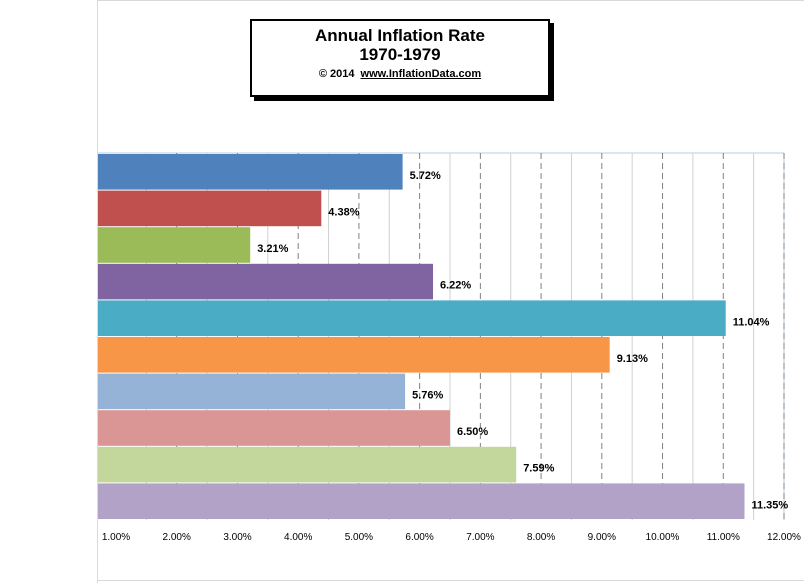 The height and width of the screenshot is (583, 804). I want to click on x-tick-label: 6.00%, so click(419, 537).